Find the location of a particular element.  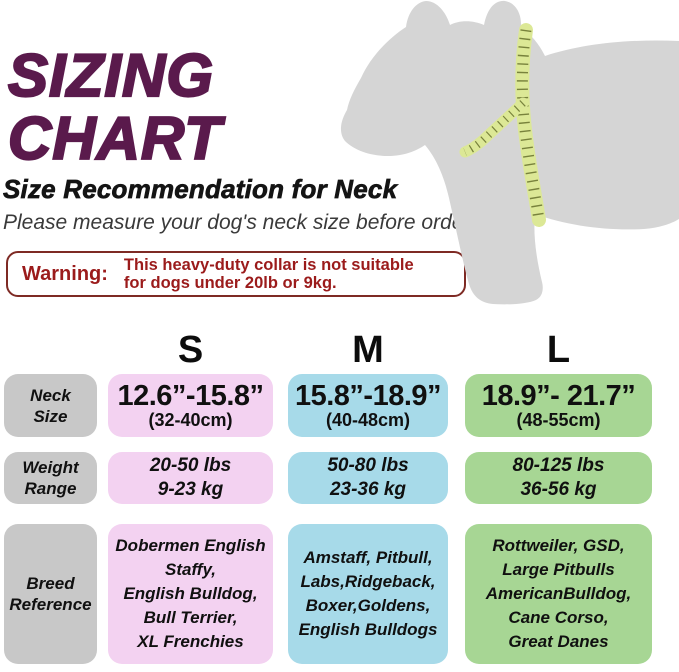

column-header-m: M is located at coordinates (368, 349).